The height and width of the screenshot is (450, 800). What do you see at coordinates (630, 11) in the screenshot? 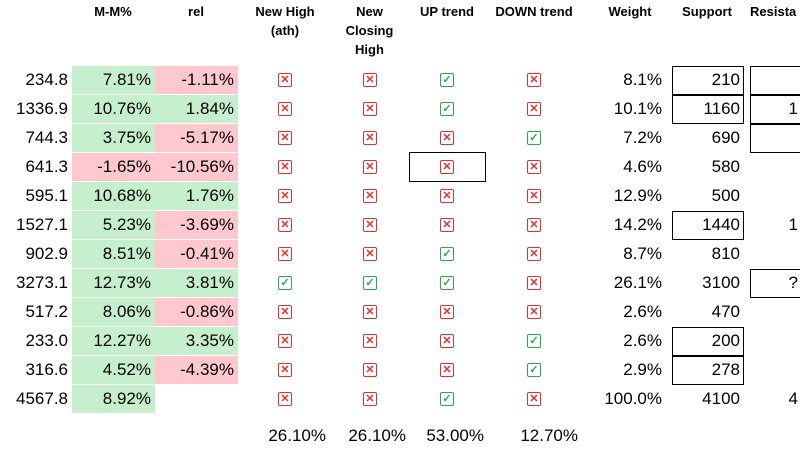
I see `header-weight: Weight` at bounding box center [630, 11].